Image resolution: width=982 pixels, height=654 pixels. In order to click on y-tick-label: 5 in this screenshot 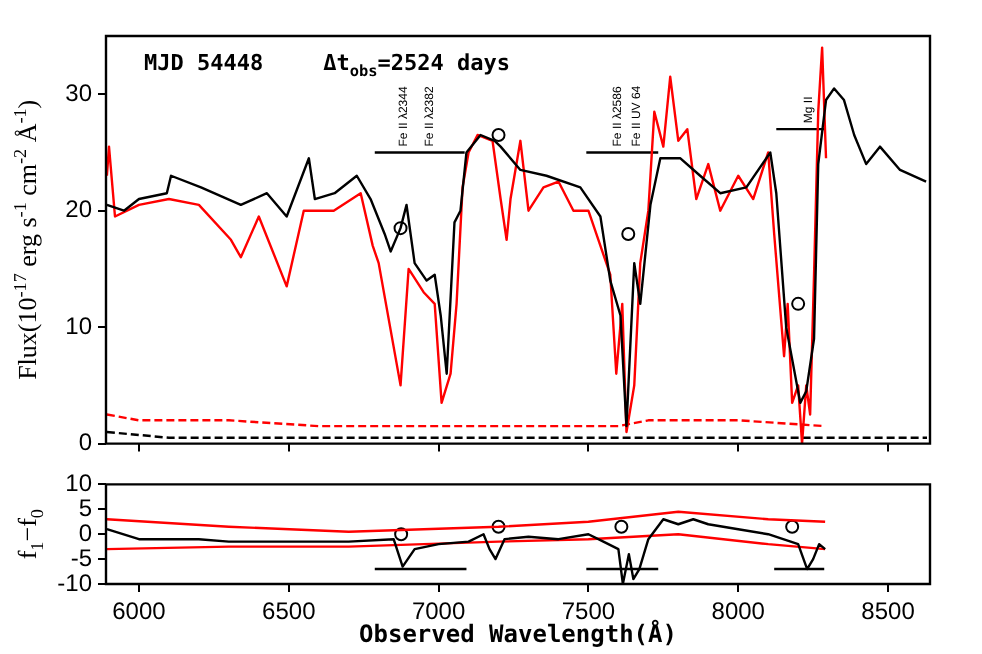, I will do `click(85, 507)`.